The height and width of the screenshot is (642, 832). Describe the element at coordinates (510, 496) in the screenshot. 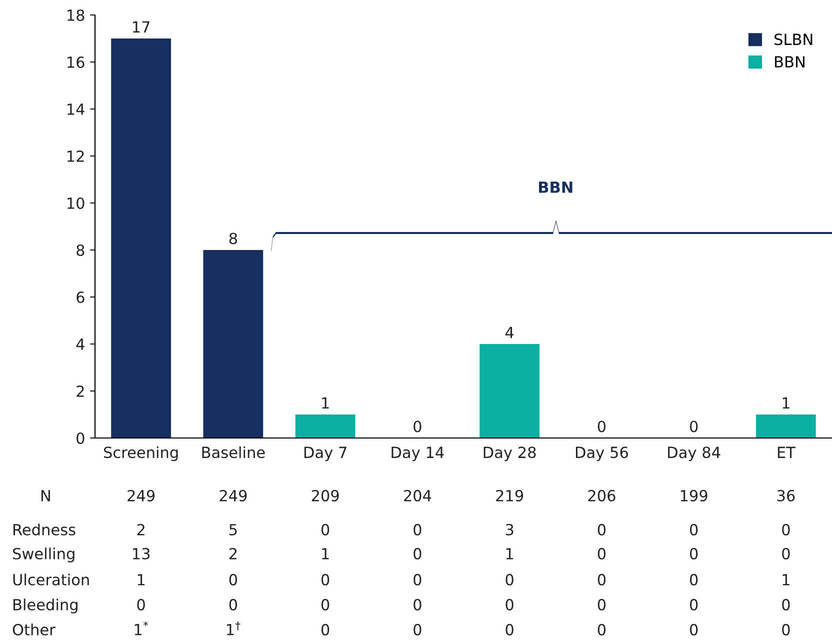

I see `text: 219` at that location.